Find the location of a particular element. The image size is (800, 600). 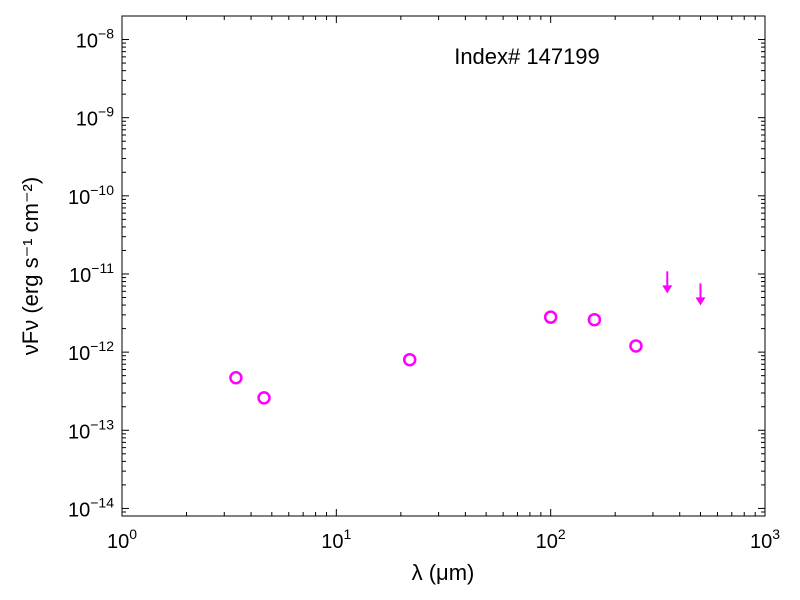

y-tick-label: 10⁻¹² is located at coordinates (91, 351).